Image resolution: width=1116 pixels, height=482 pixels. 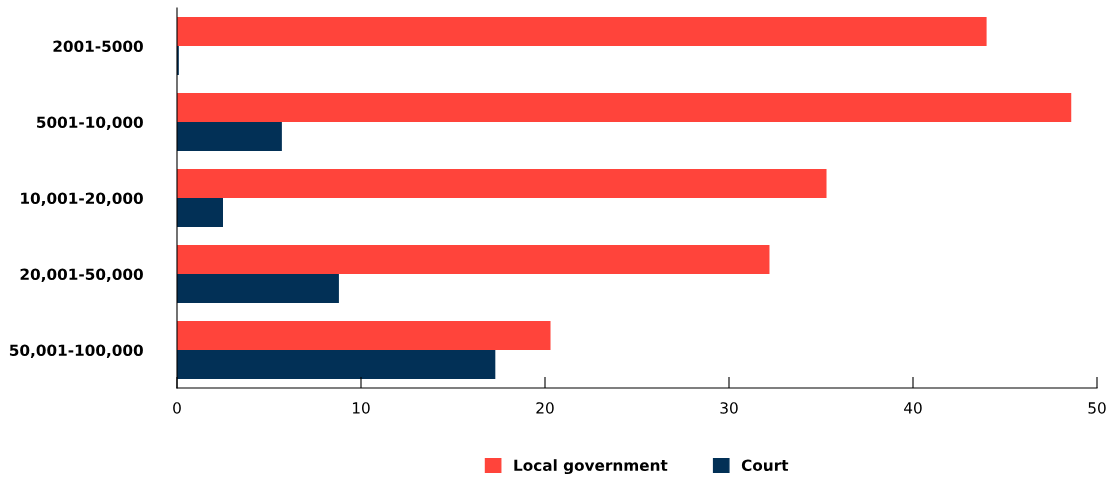 What do you see at coordinates (98, 46) in the screenshot?
I see `y-tick-label: 2001-5000` at bounding box center [98, 46].